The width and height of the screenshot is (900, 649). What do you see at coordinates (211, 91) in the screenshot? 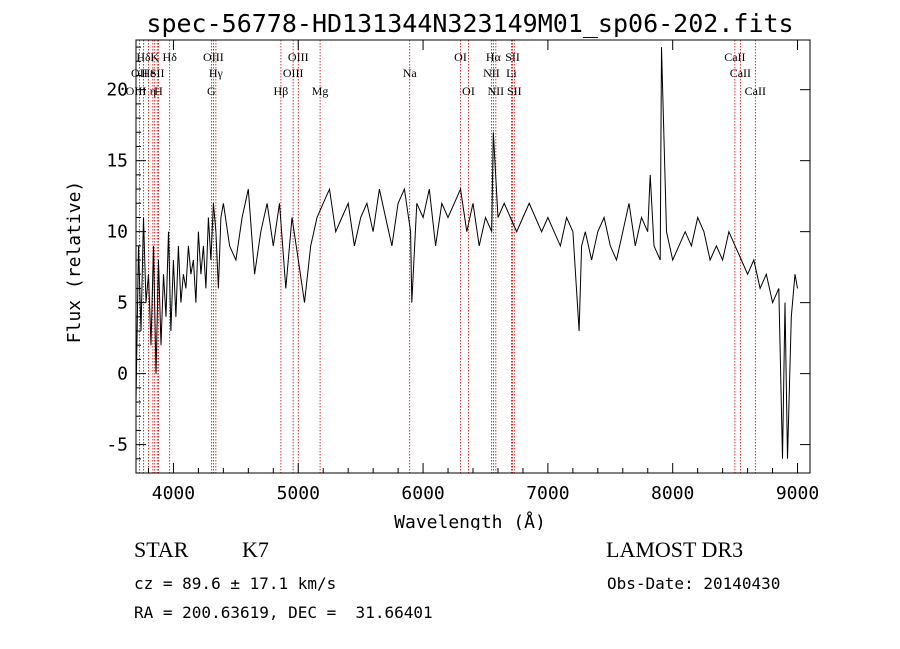
I see `spectral-line-label: G` at bounding box center [211, 91].